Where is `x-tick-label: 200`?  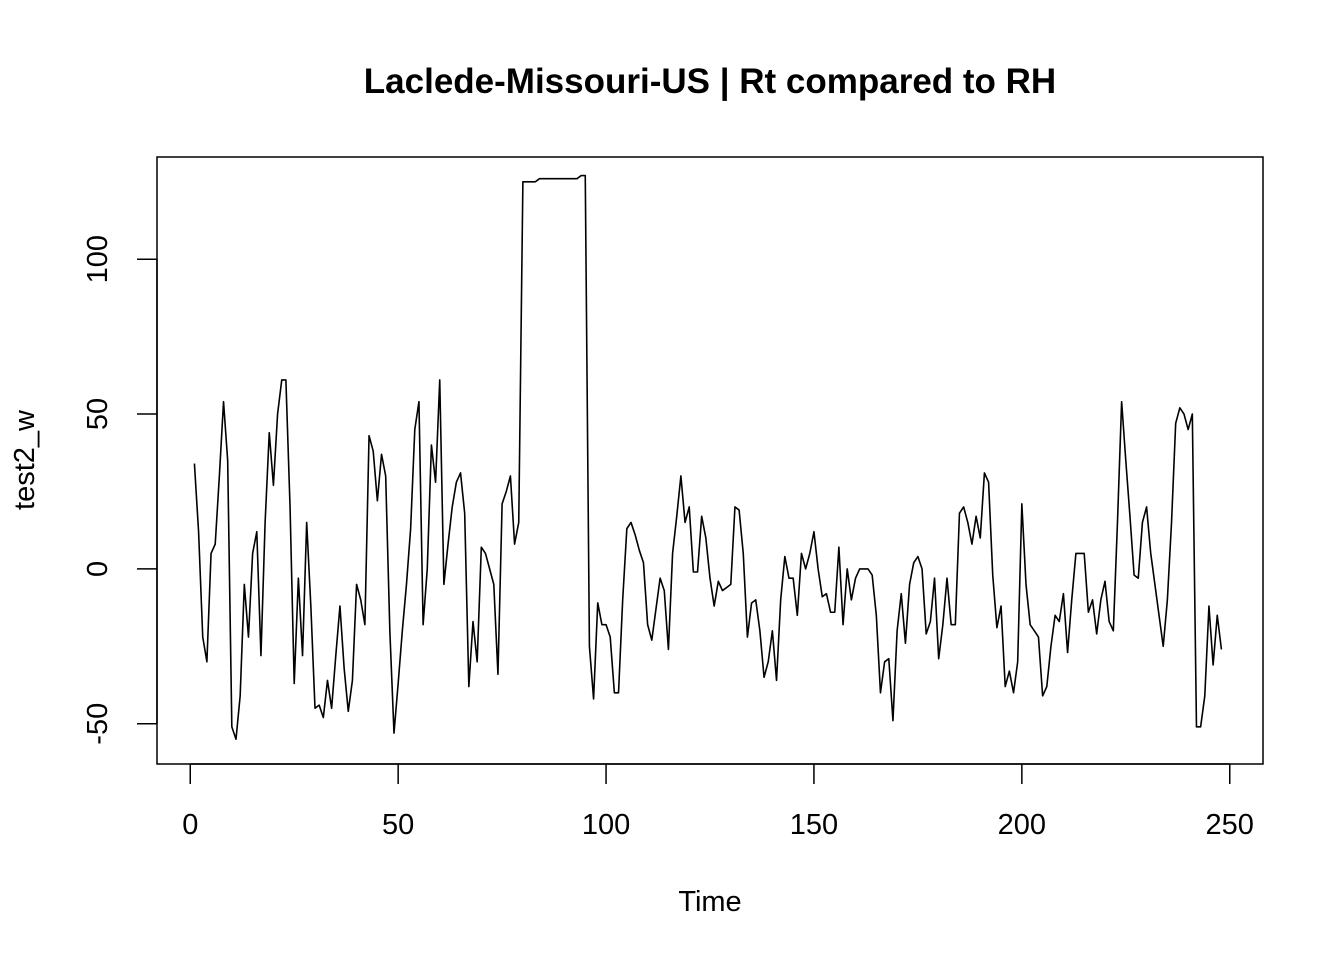 x-tick-label: 200 is located at coordinates (1022, 825).